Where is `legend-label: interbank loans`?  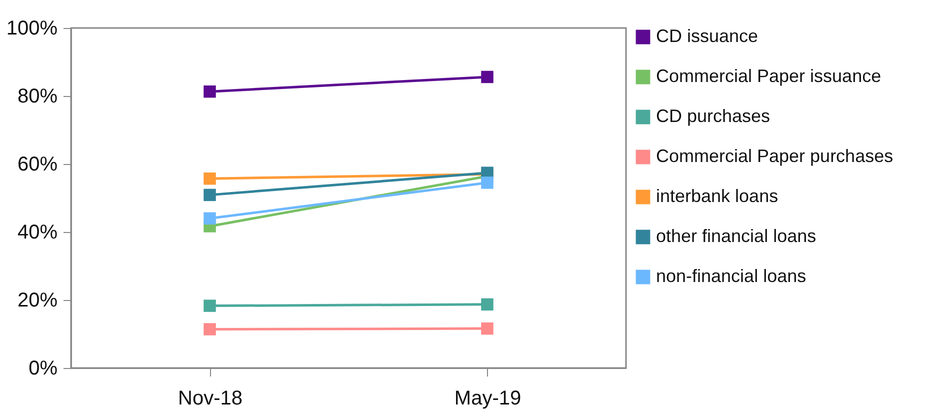
legend-label: interbank loans is located at coordinates (717, 196).